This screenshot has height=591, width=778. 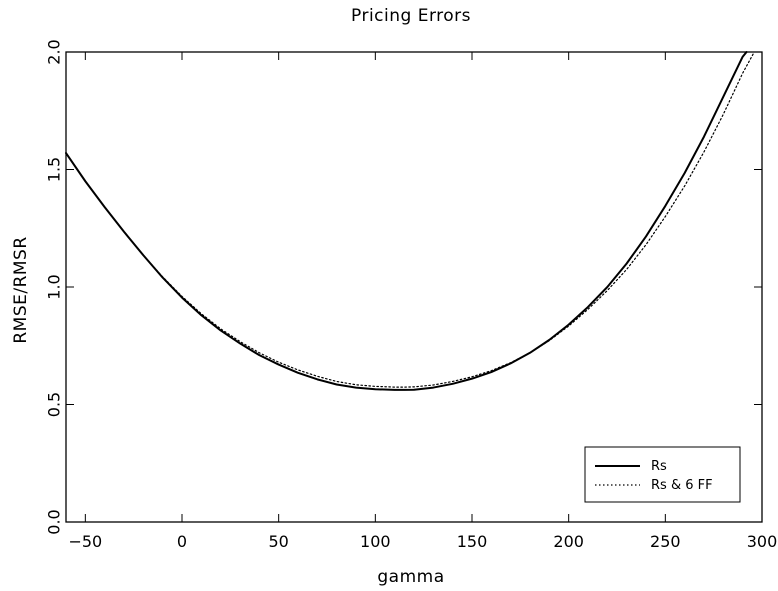 I want to click on y-axis-label: RMSE/RMSR, so click(x=21, y=289).